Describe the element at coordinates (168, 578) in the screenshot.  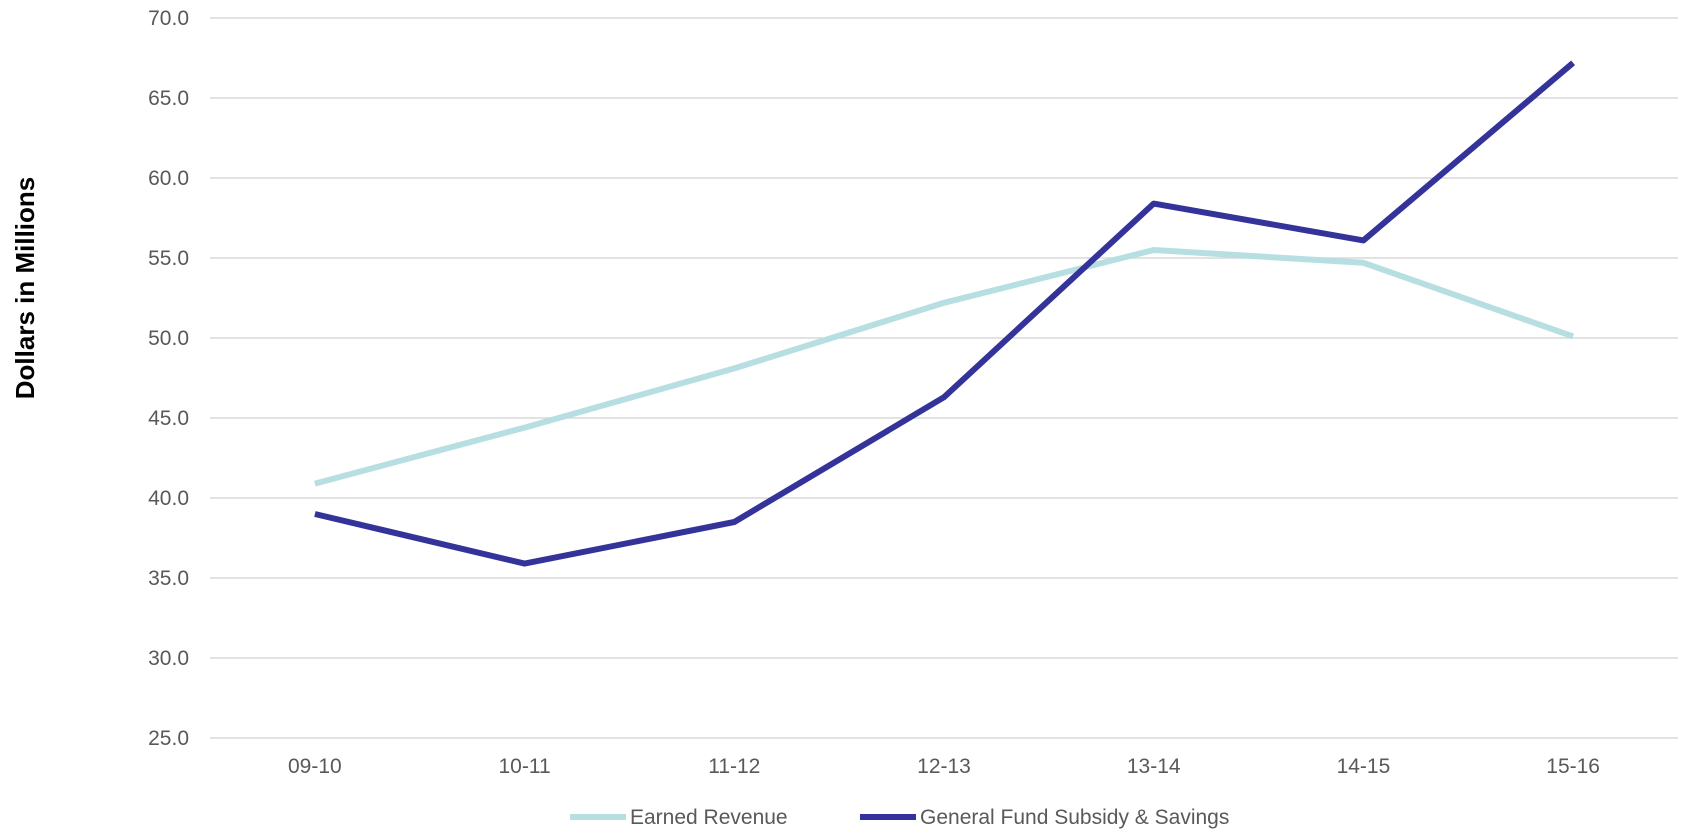
I see `y-tick-label: 35.0` at that location.